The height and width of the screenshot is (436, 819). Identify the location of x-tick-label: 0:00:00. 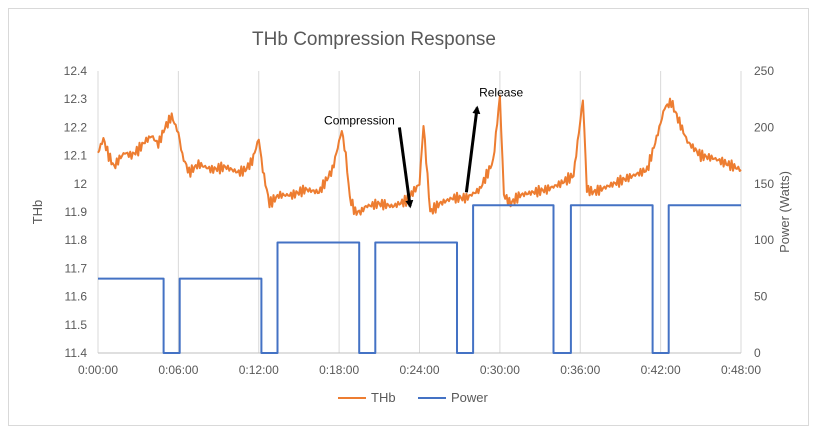
(98, 370).